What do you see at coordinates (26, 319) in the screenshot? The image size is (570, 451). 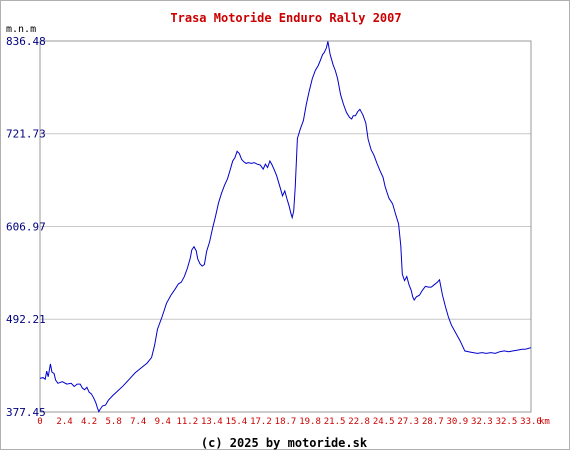 I see `y-tick-label: 492.21` at bounding box center [26, 319].